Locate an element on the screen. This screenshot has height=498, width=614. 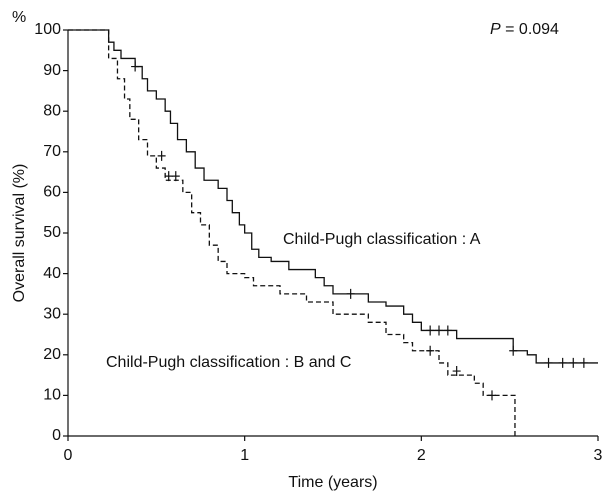
x-tick-label: 1 is located at coordinates (244, 455).